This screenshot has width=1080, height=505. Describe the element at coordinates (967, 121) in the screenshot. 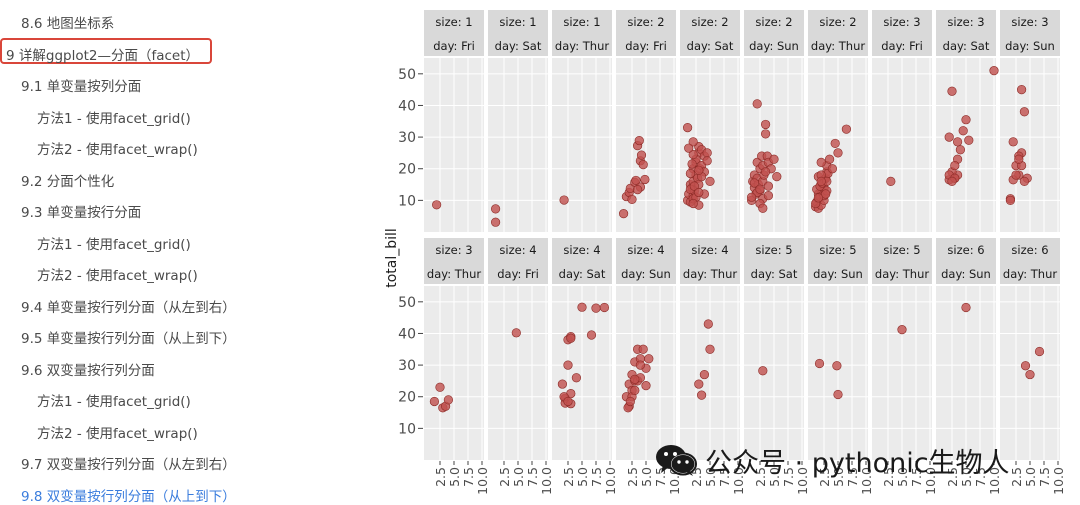

I see `facet-panel: size: 3 day: Sat` at that location.